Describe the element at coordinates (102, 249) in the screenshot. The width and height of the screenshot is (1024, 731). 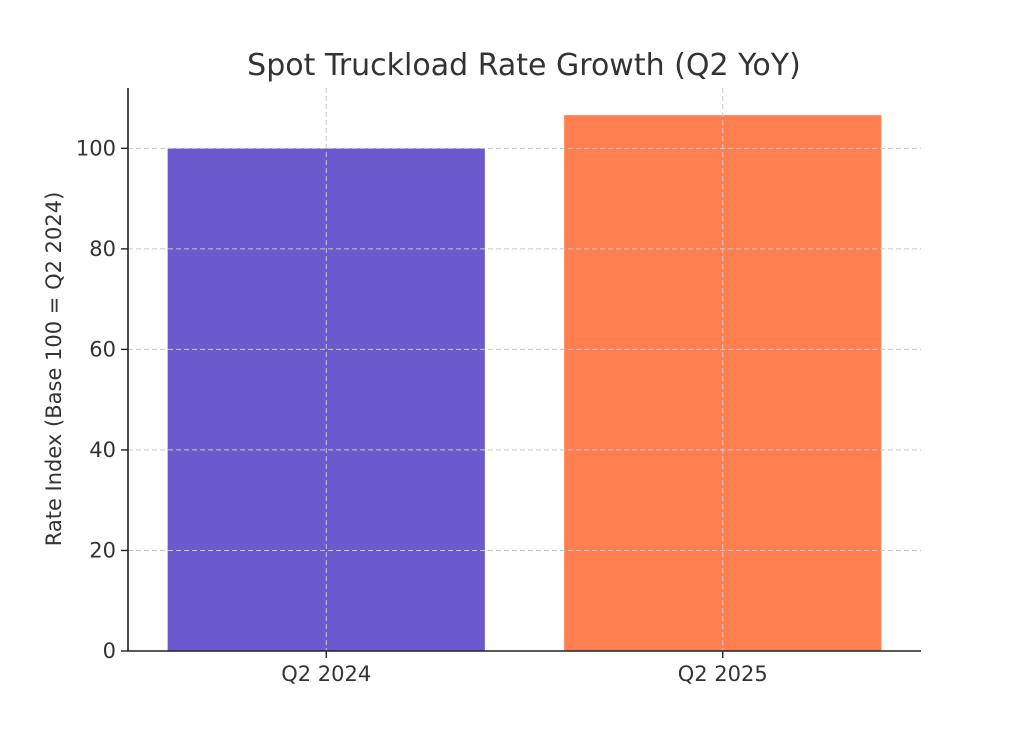
I see `y-tick-label: 80` at that location.